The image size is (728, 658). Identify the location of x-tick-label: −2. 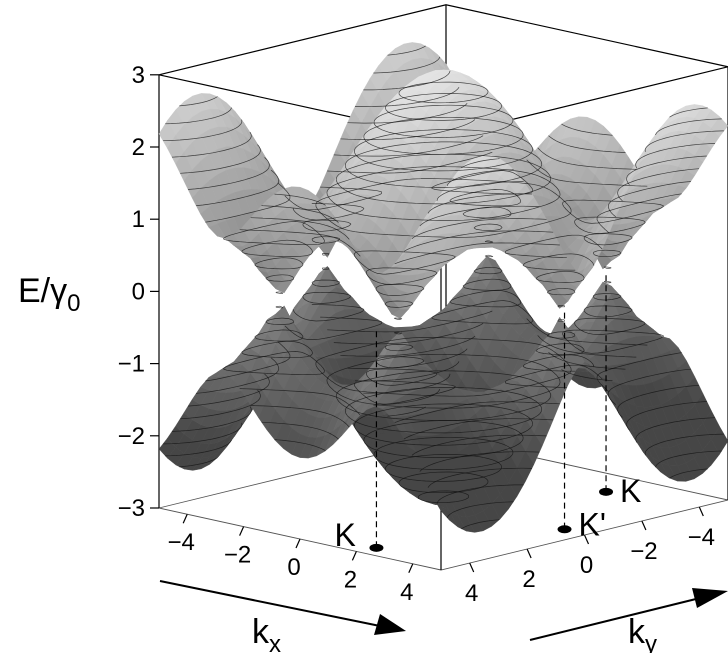
(237, 555).